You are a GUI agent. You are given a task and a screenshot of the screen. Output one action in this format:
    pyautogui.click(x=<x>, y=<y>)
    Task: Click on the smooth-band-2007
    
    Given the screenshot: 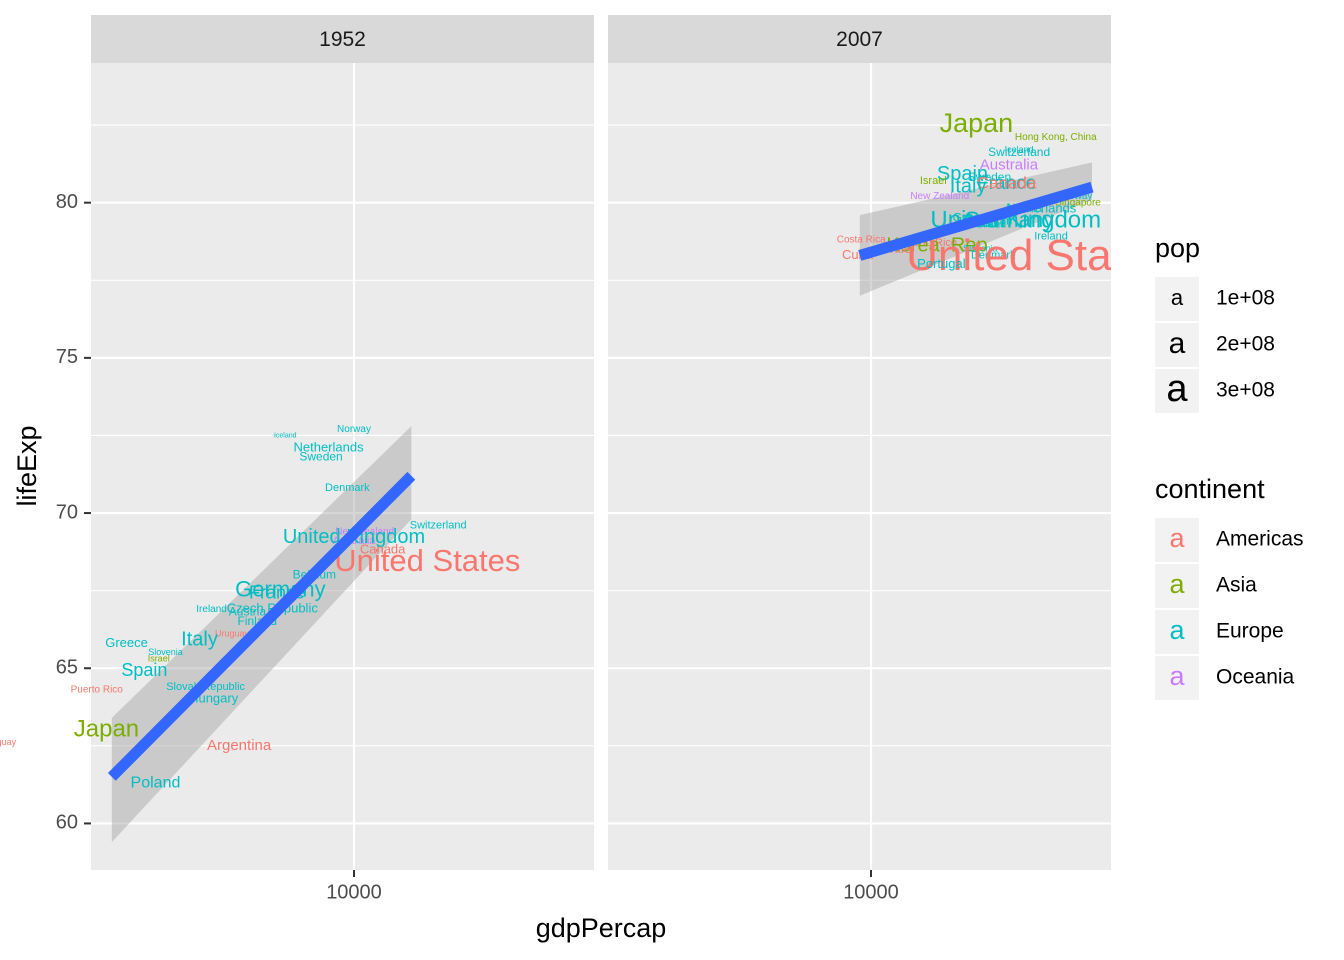 What is the action you would take?
    pyautogui.click(x=975, y=229)
    